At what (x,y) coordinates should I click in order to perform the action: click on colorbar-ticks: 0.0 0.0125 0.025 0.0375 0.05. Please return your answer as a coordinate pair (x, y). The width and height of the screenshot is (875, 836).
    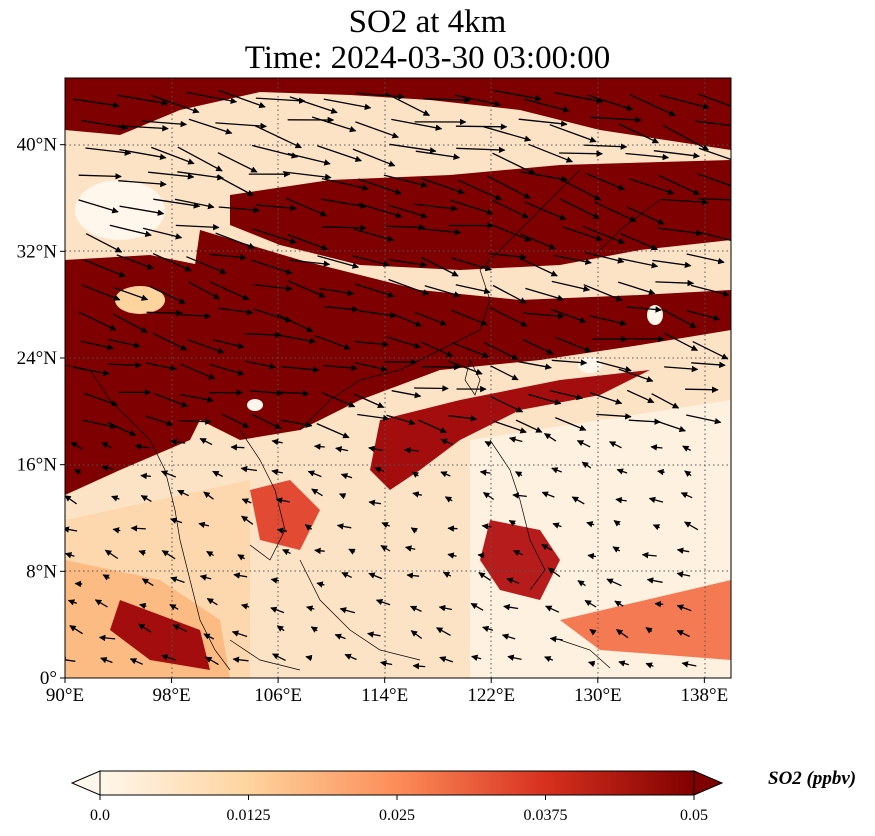
    Looking at the image, I should click on (399, 809).